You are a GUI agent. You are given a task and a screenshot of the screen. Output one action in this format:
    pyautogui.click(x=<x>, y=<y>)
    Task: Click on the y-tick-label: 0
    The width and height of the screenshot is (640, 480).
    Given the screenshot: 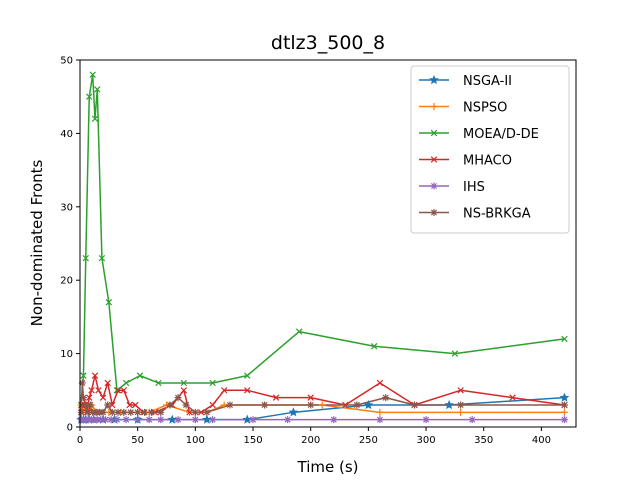 What is the action you would take?
    pyautogui.click(x=70, y=428)
    